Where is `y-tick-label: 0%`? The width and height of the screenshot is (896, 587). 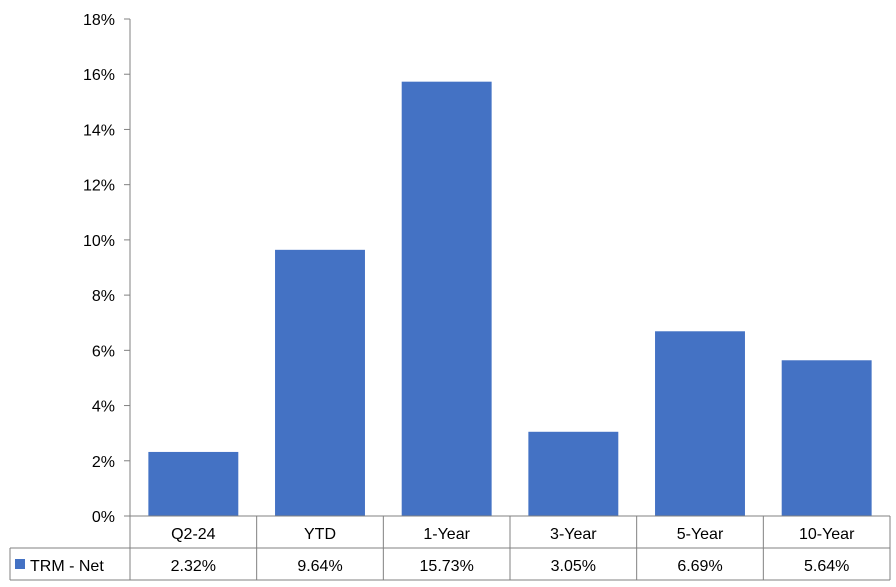
y-tick-label: 0% is located at coordinates (103, 517).